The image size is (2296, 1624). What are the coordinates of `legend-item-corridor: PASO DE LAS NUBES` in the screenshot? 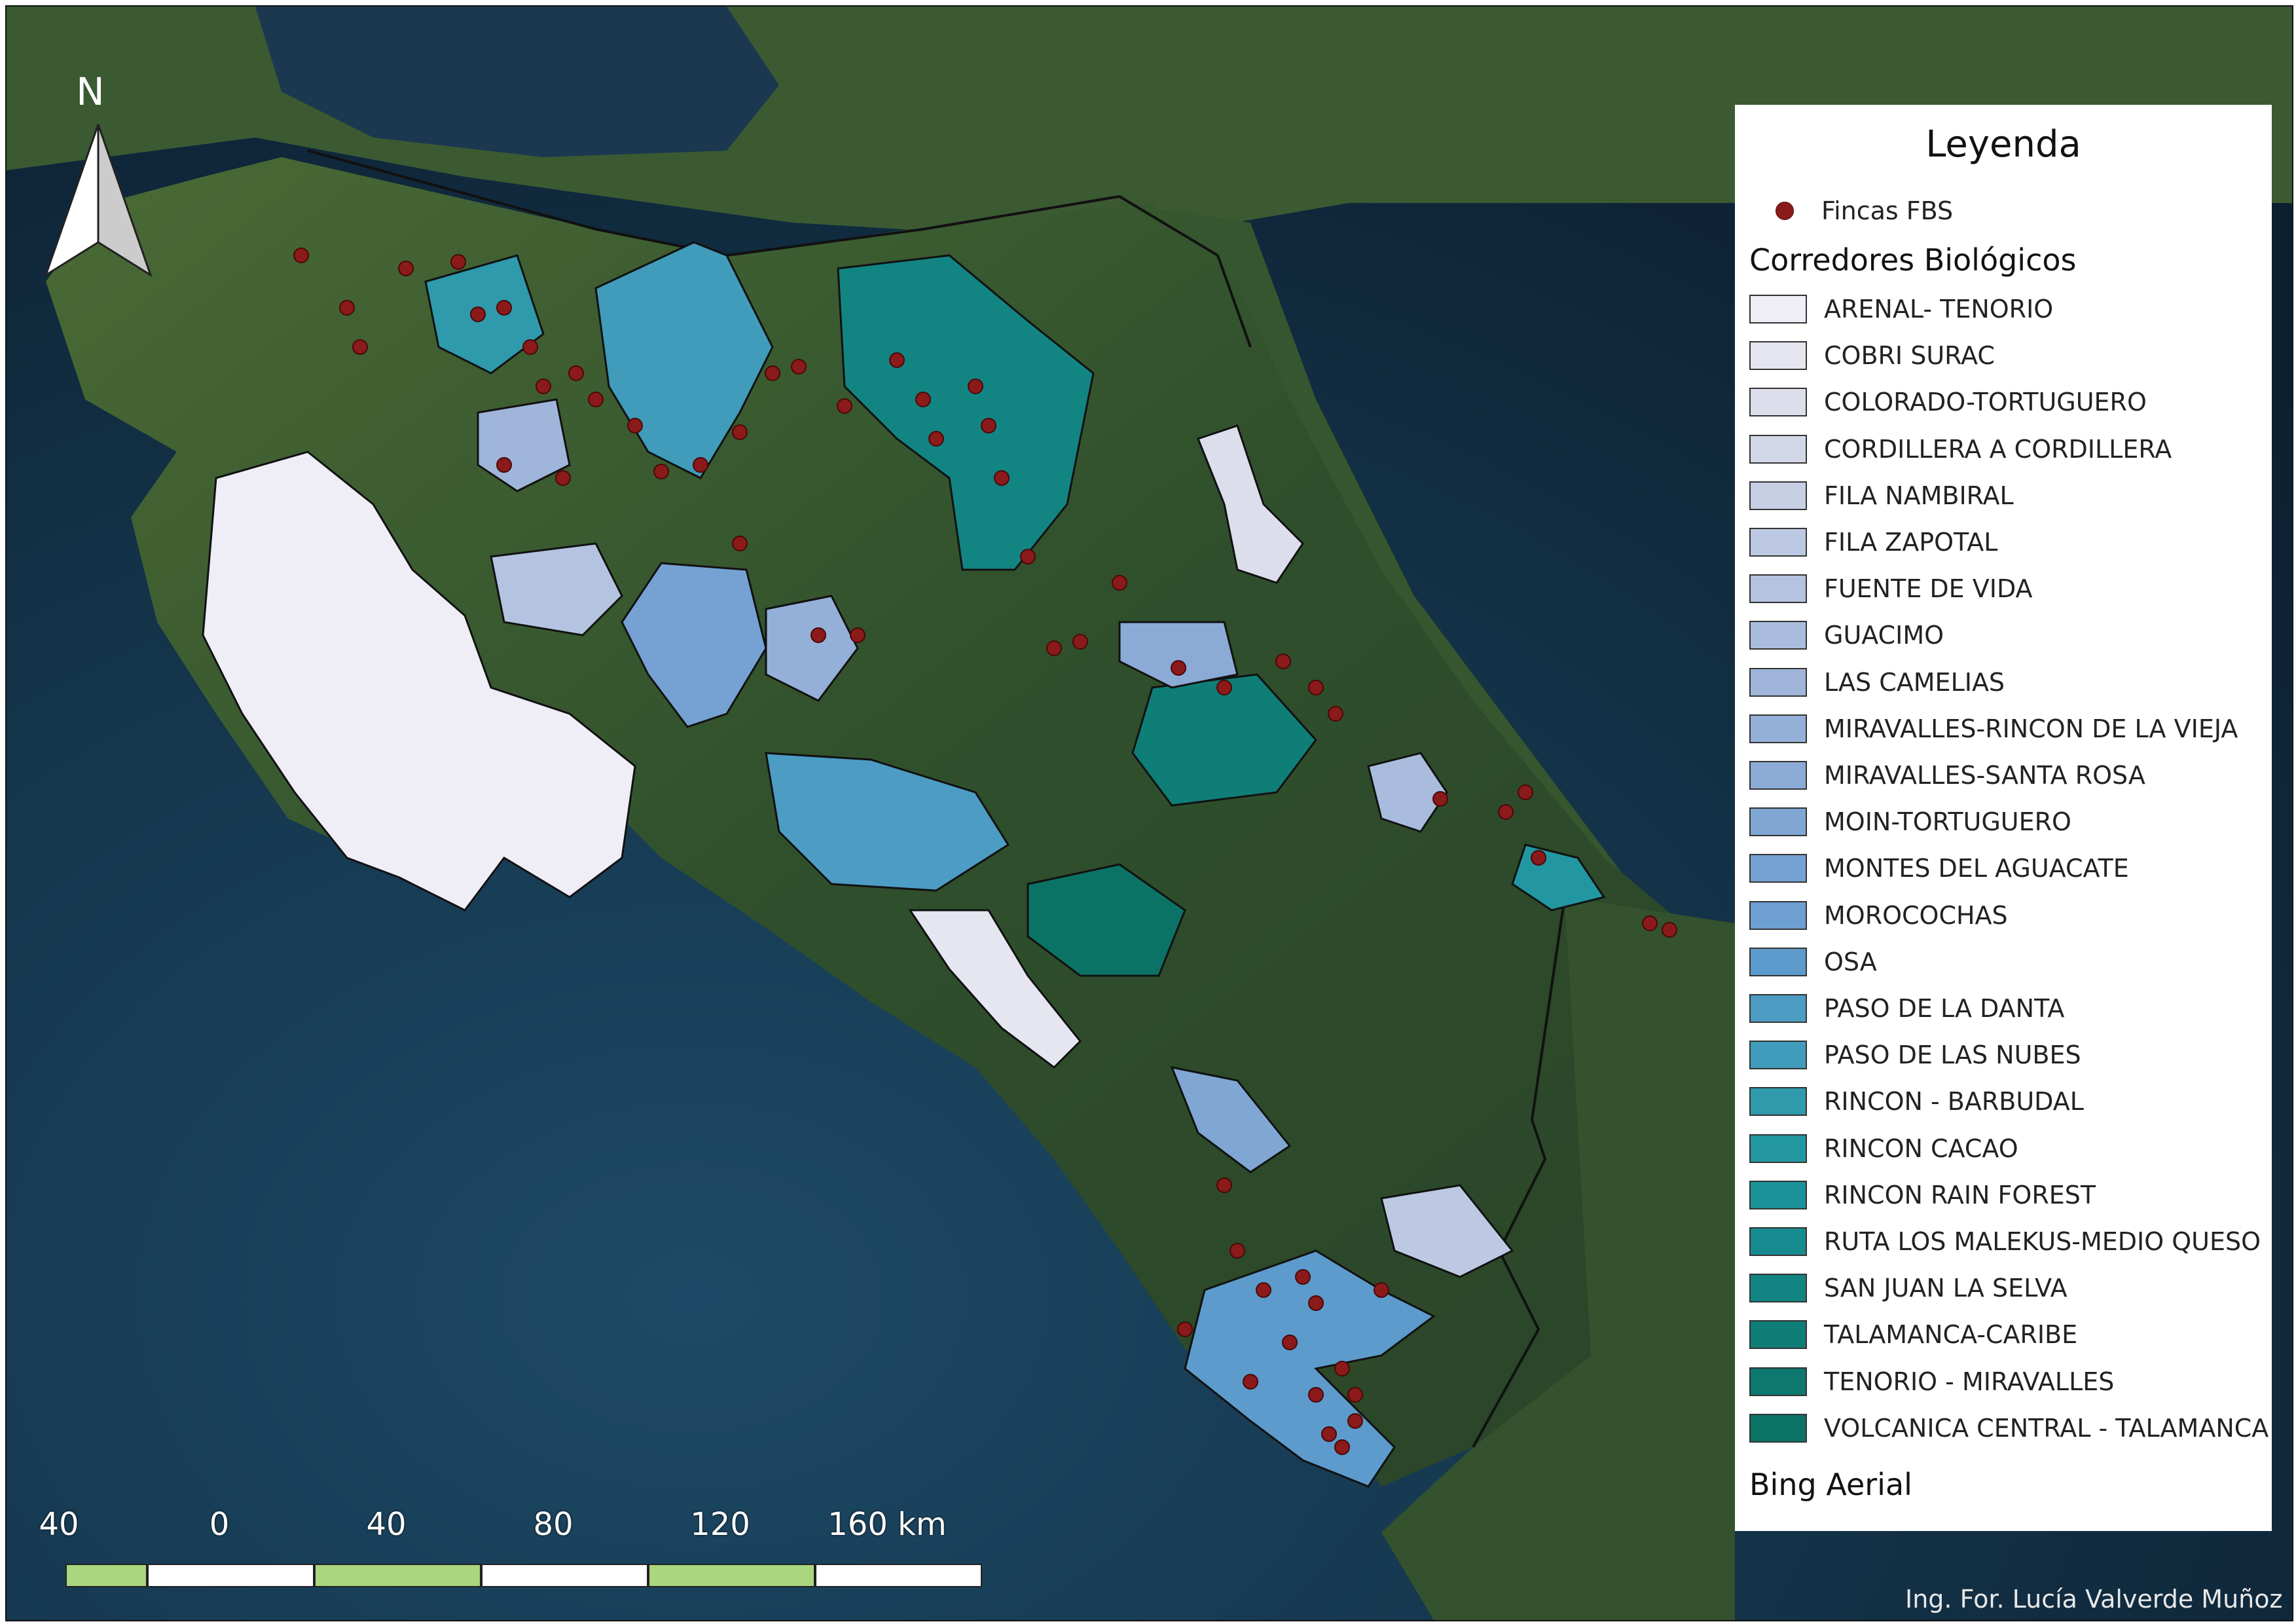 It's located at (1915, 1055).